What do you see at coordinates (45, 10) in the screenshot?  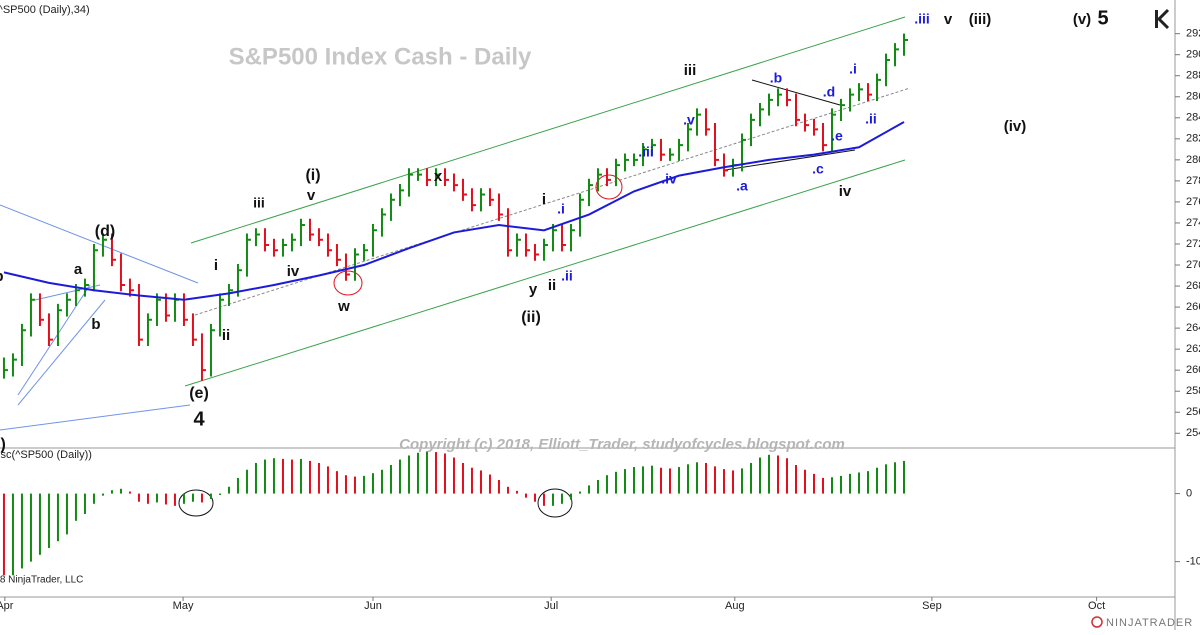 I see `chart-subtitle: (^SP500 (Daily),34)` at bounding box center [45, 10].